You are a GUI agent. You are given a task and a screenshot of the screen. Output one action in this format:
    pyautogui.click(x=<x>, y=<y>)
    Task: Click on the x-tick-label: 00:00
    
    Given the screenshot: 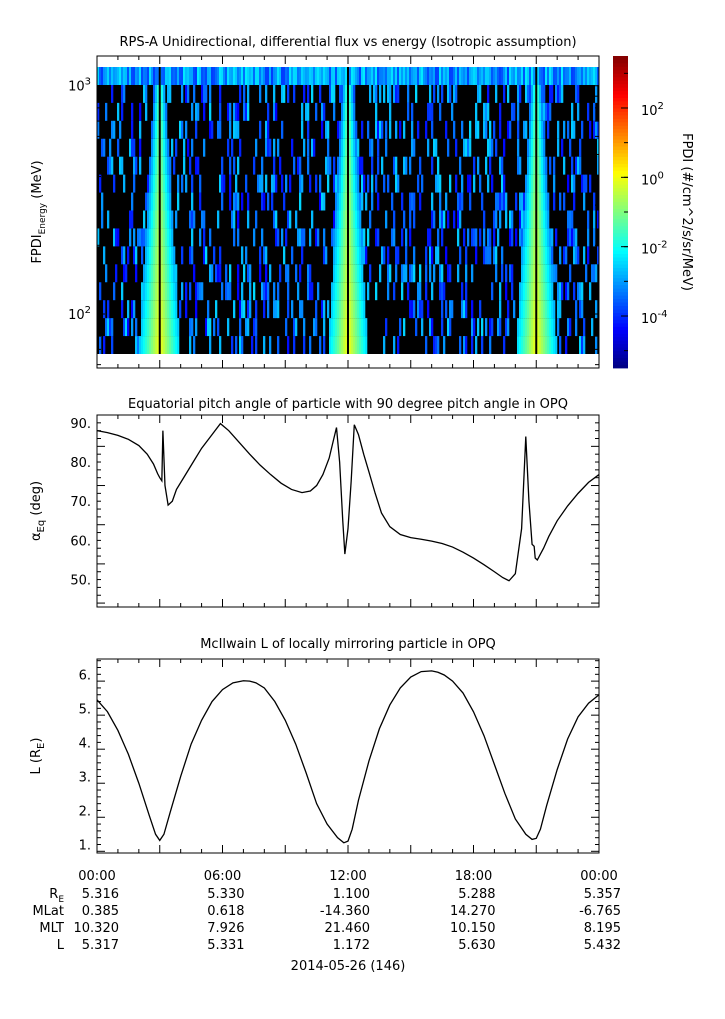 What is the action you would take?
    pyautogui.click(x=96, y=876)
    